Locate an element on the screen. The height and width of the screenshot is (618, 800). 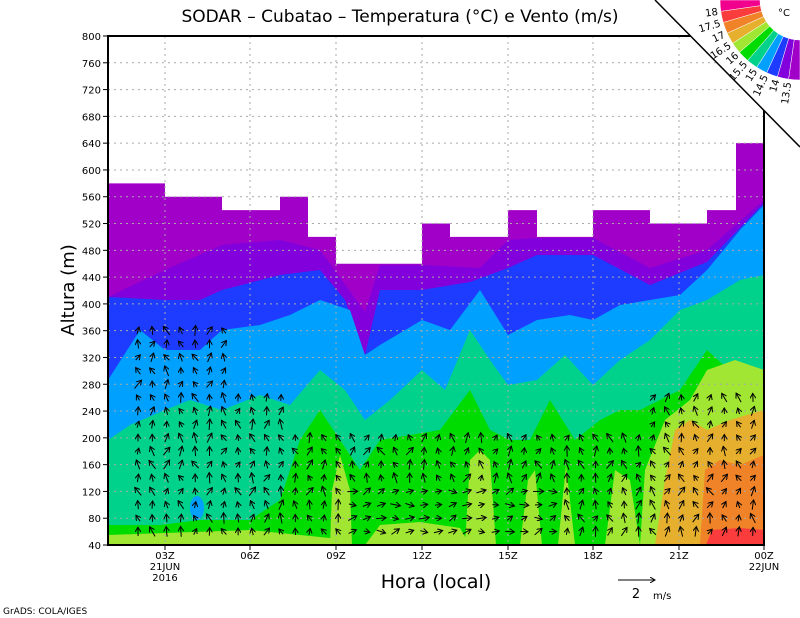
reference-value: 2 is located at coordinates (636, 594).